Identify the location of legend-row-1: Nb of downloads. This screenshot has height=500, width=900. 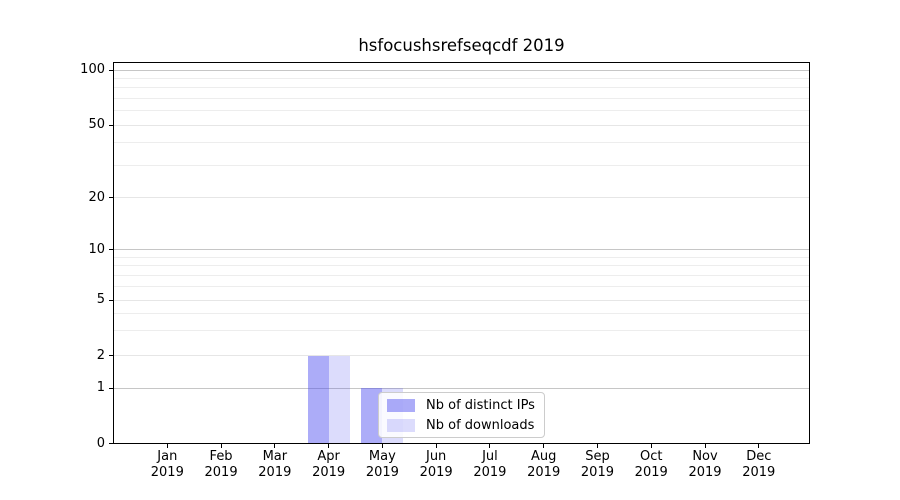
(465, 425).